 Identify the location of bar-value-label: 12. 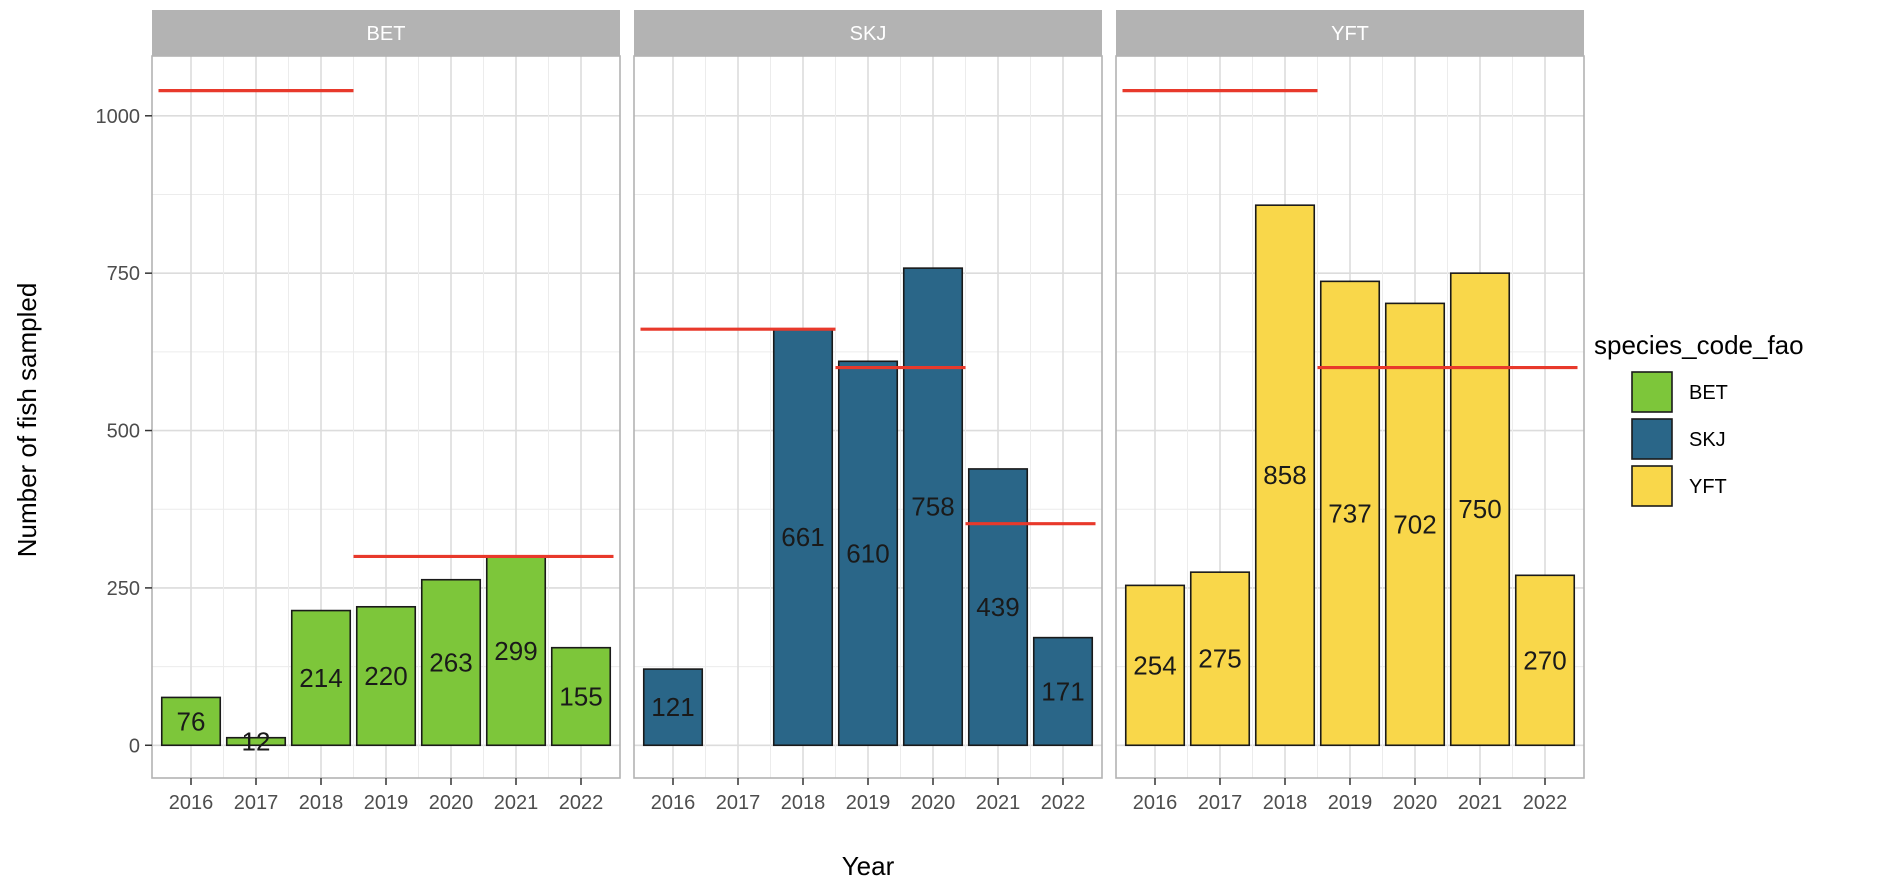
(256, 741).